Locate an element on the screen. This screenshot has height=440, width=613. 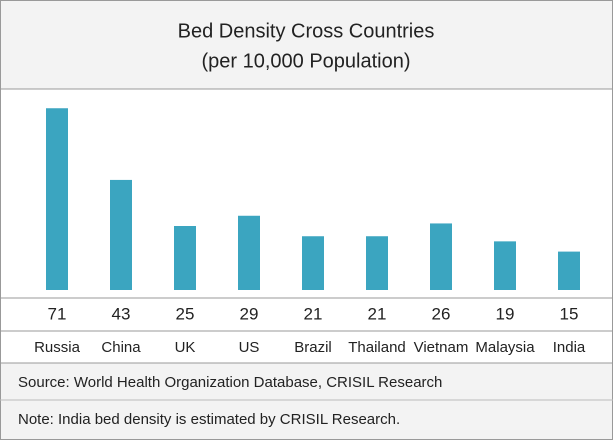
category-label: Brazil is located at coordinates (313, 347).